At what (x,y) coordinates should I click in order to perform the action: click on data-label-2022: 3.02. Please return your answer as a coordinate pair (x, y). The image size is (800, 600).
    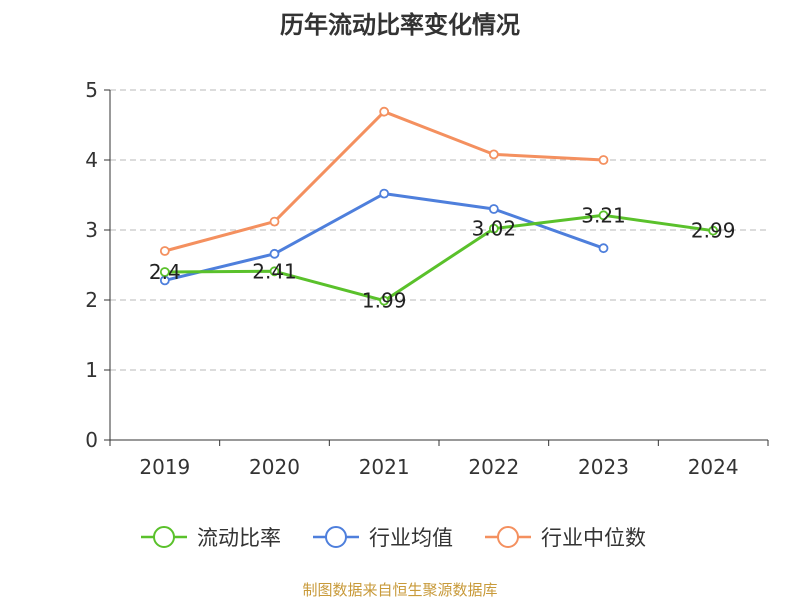
    Looking at the image, I should click on (494, 229).